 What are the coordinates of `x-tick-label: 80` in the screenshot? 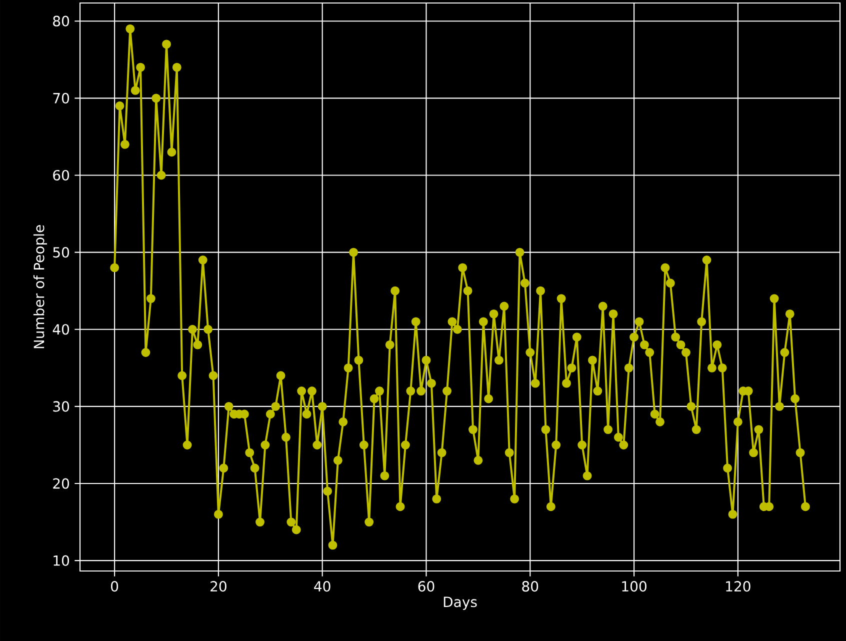 It's located at (530, 586).